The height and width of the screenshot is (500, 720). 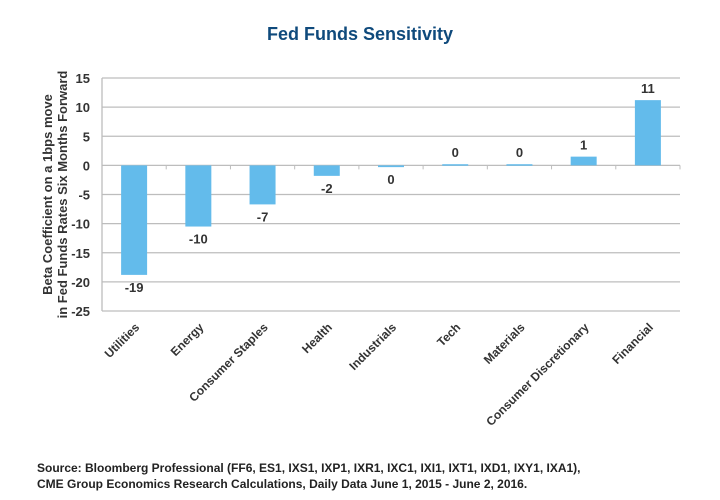 What do you see at coordinates (317, 338) in the screenshot?
I see `x-tick-label: Health` at bounding box center [317, 338].